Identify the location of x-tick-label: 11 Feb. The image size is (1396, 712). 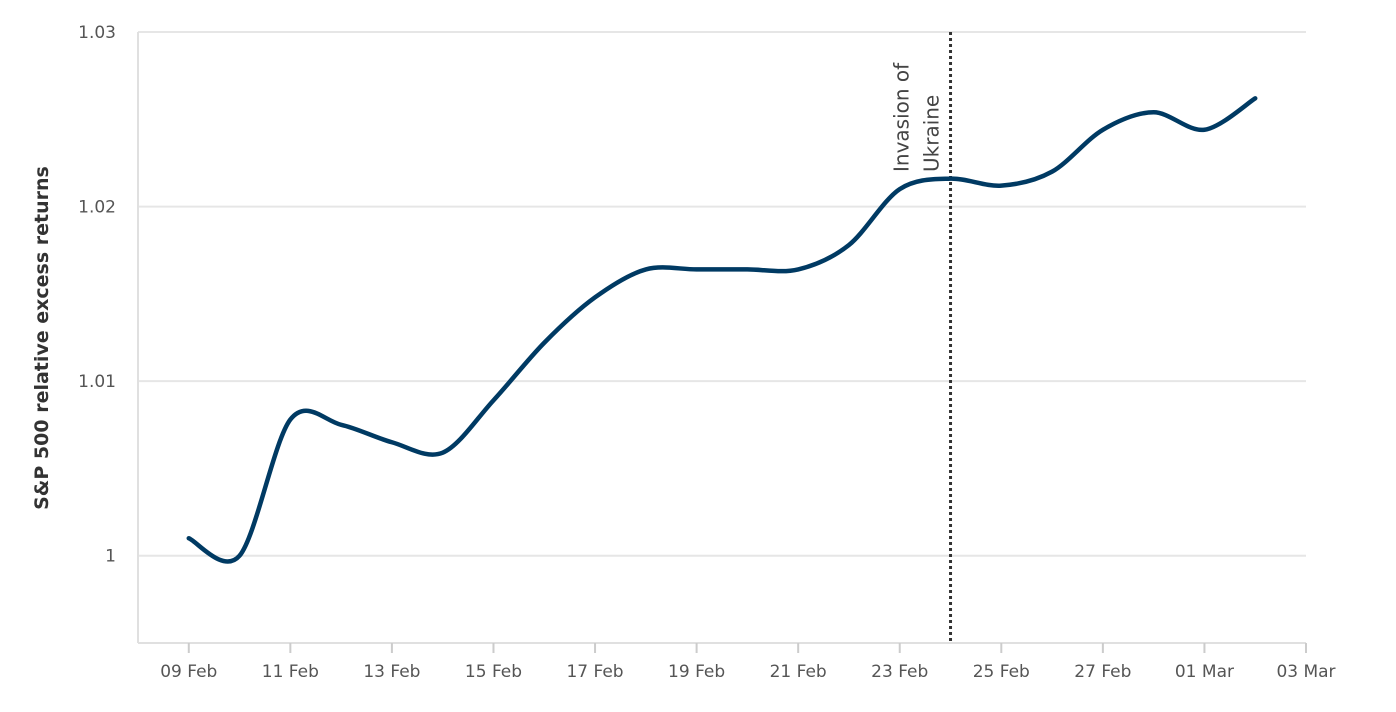
(290, 672).